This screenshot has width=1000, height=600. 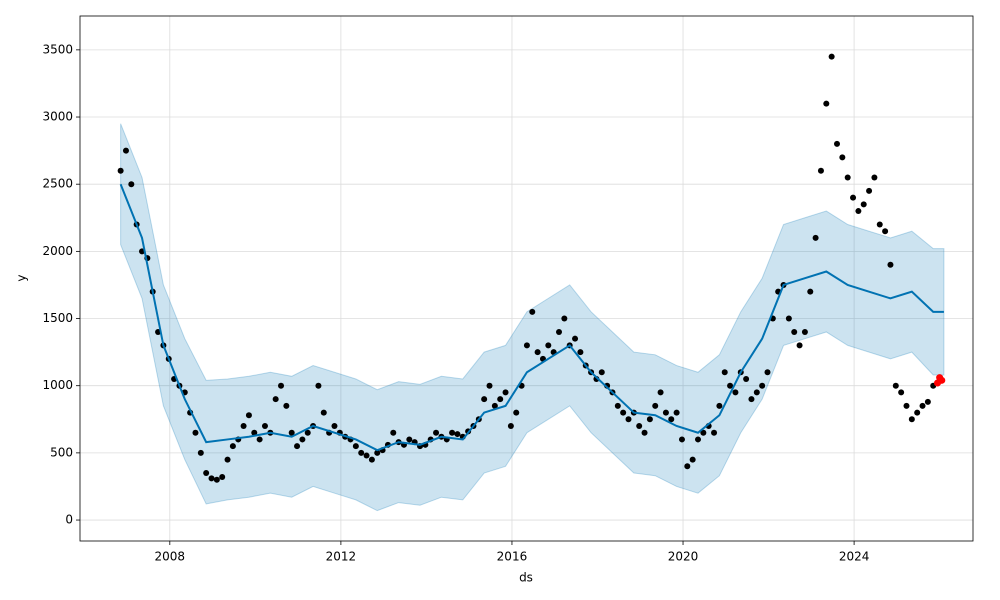 What do you see at coordinates (526, 578) in the screenshot?
I see `x-axis-label: ds` at bounding box center [526, 578].